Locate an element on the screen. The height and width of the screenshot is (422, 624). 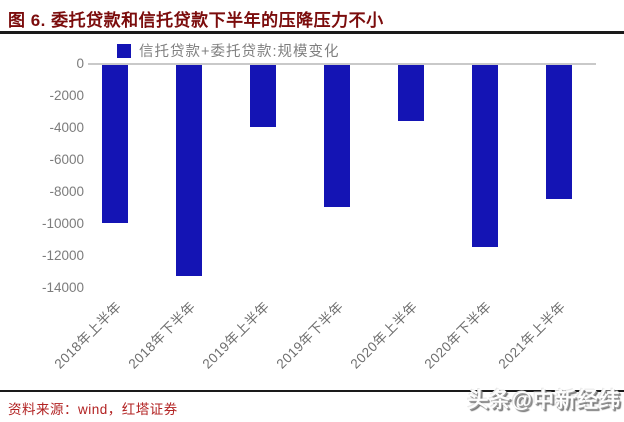
y-tick-label: -10000 is located at coordinates (62, 223).